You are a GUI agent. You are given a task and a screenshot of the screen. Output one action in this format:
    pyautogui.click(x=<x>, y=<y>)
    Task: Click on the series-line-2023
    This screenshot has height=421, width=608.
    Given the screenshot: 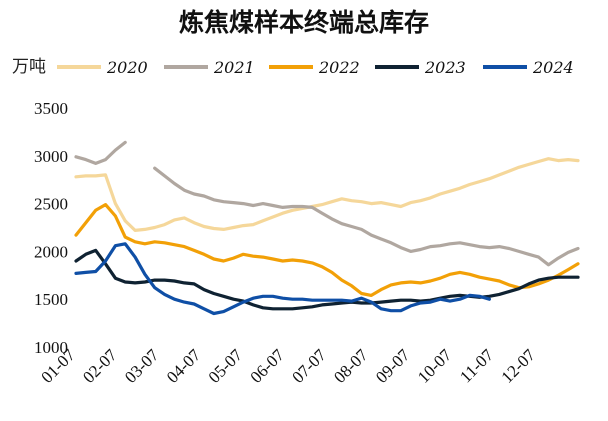 What is the action you would take?
    pyautogui.click(x=327, y=279)
    